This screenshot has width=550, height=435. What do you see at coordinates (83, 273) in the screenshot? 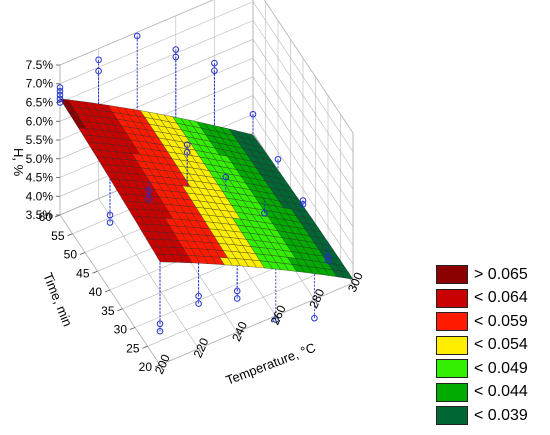
I see `y-tick-label: 45` at bounding box center [83, 273].